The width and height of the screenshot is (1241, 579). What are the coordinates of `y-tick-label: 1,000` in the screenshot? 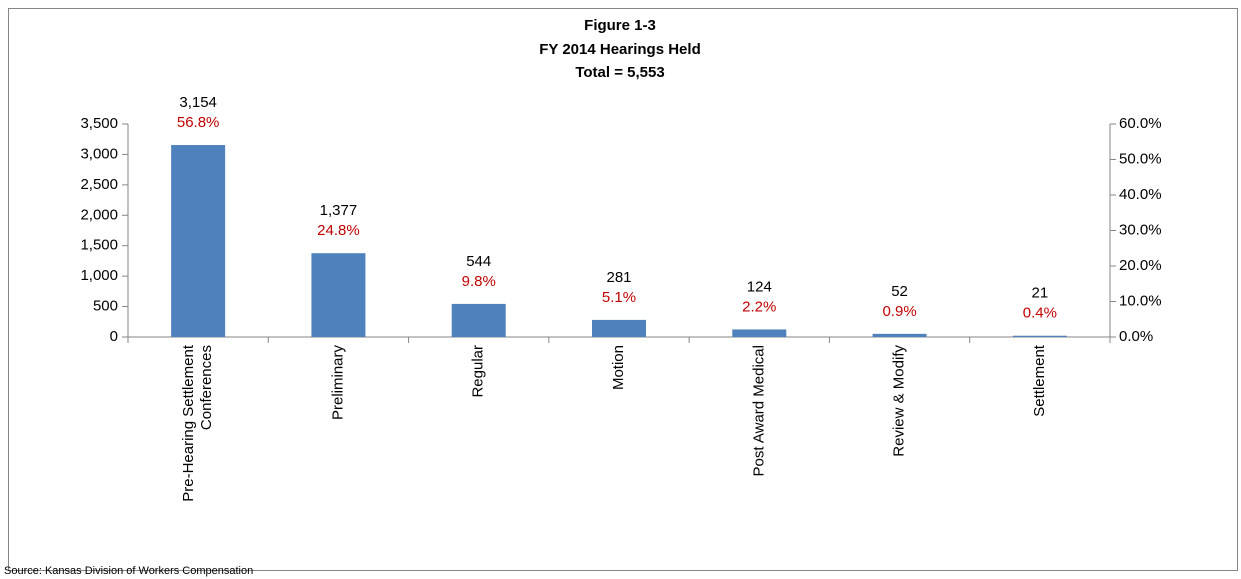 It's located at (99, 275).